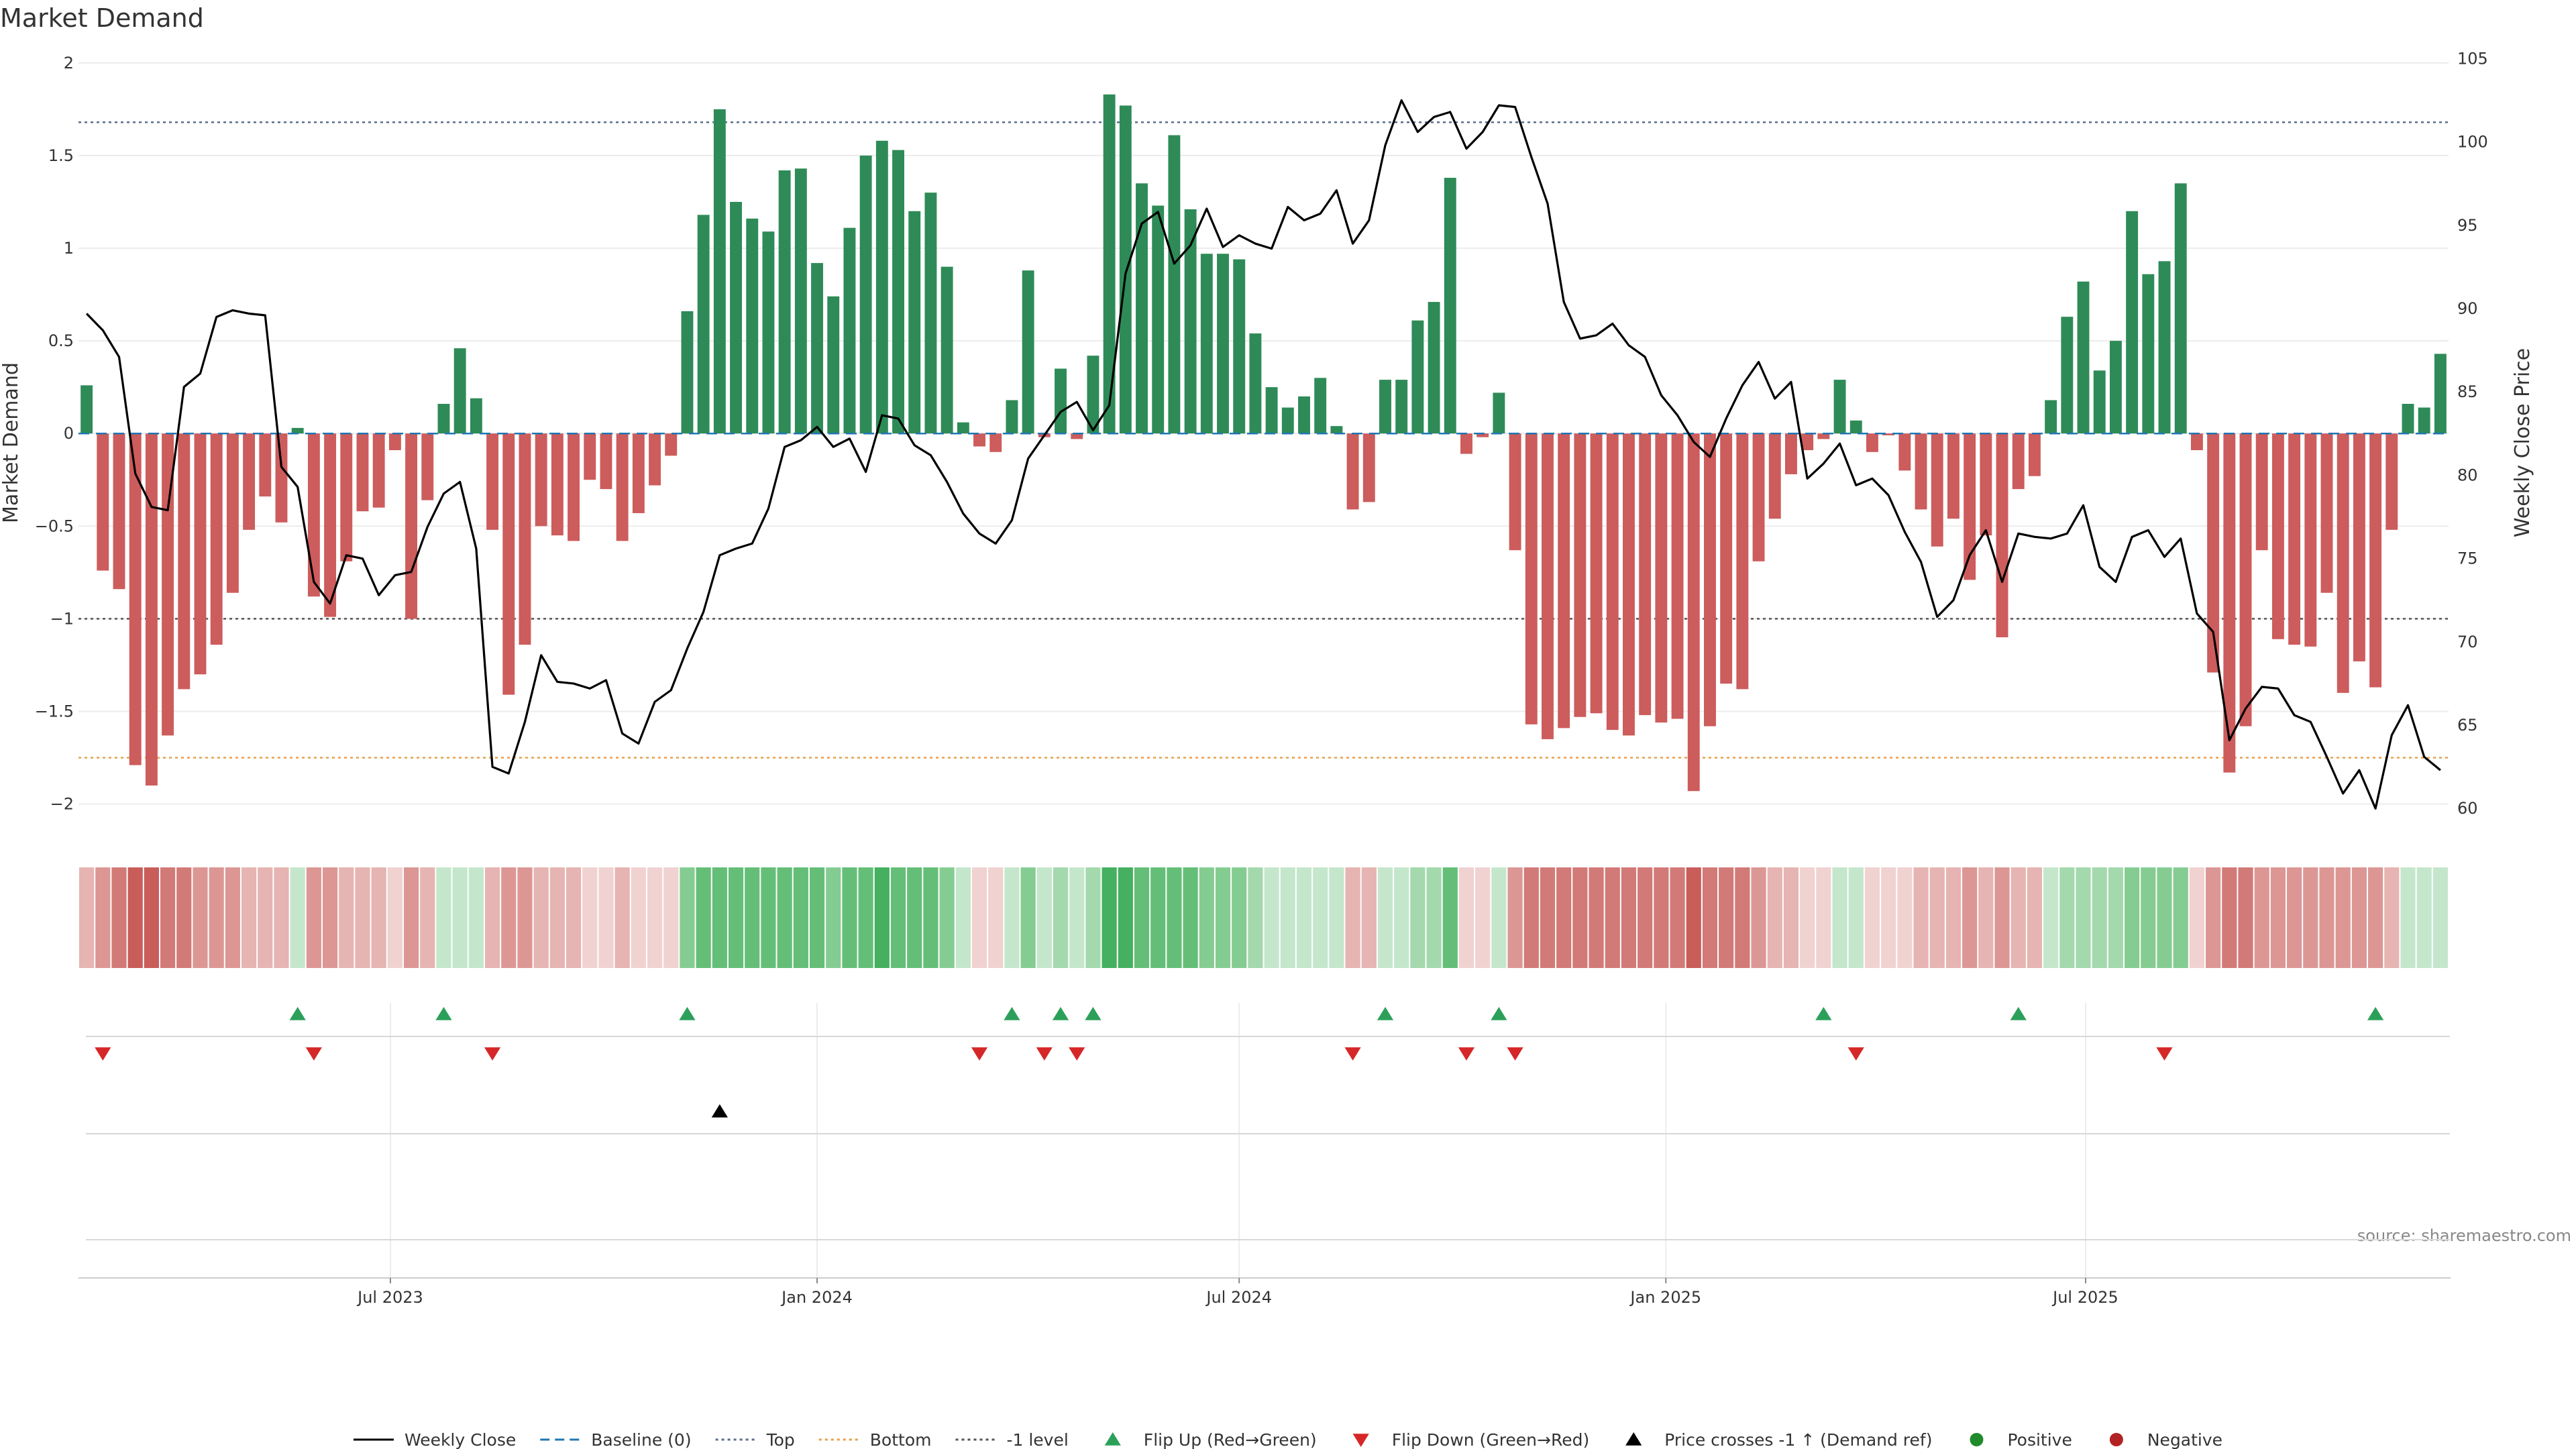 The height and width of the screenshot is (1449, 2576). Describe the element at coordinates (69, 248) in the screenshot. I see `y-tick-label: 1` at that location.